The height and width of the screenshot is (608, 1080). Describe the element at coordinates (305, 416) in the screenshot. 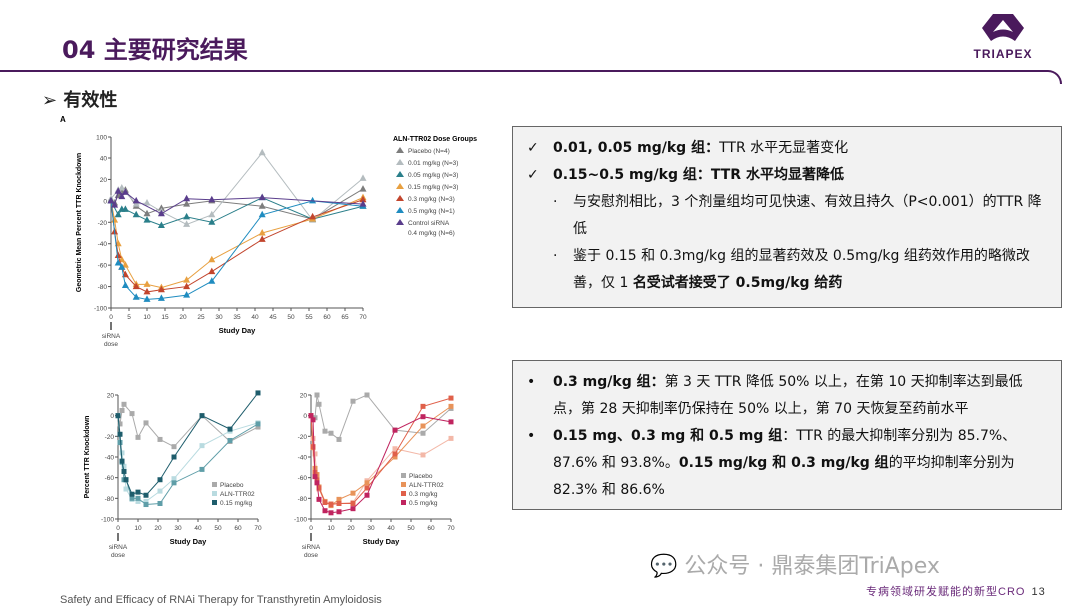

I see `y-tick-label: 0` at that location.